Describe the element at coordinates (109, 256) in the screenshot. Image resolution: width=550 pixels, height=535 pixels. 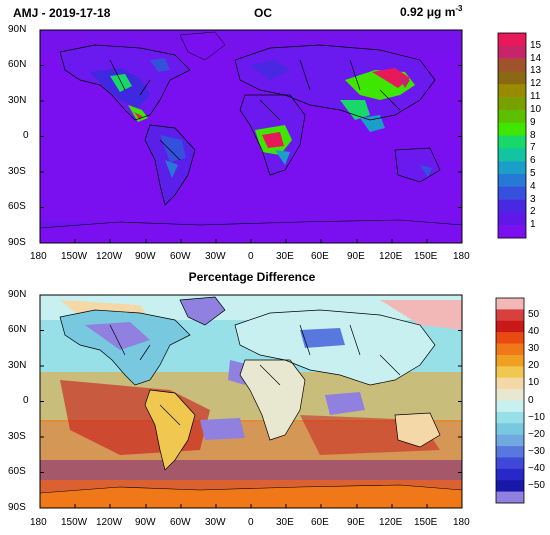
I see `top-lon-label: 120W` at that location.